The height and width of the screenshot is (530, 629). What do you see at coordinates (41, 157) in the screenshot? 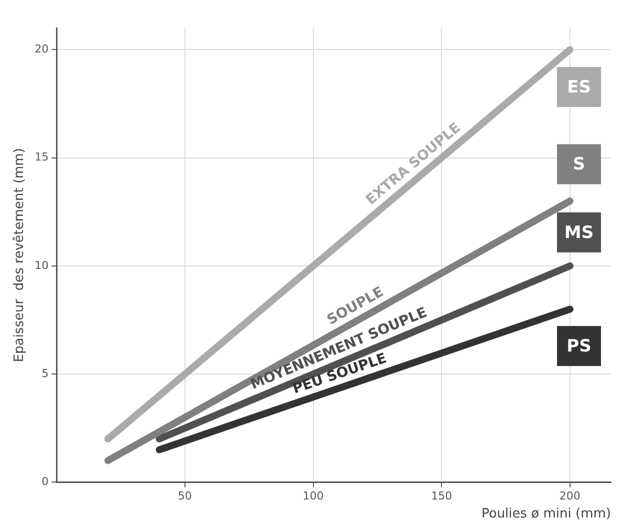
I see `y-tick-label: 15` at bounding box center [41, 157].